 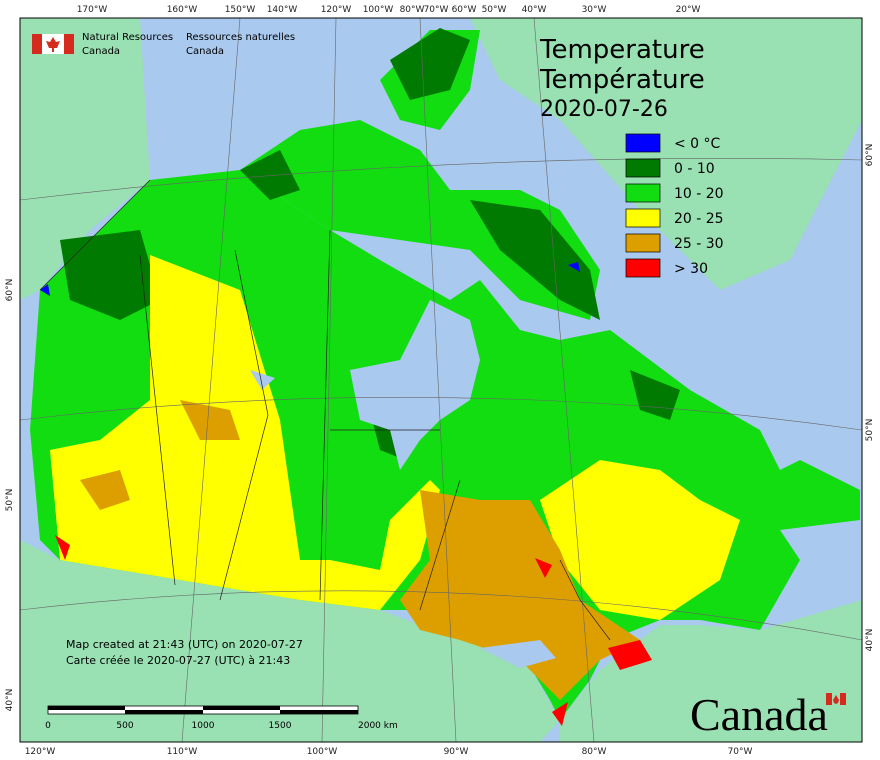 I want to click on usa-east, so click(x=711, y=671).